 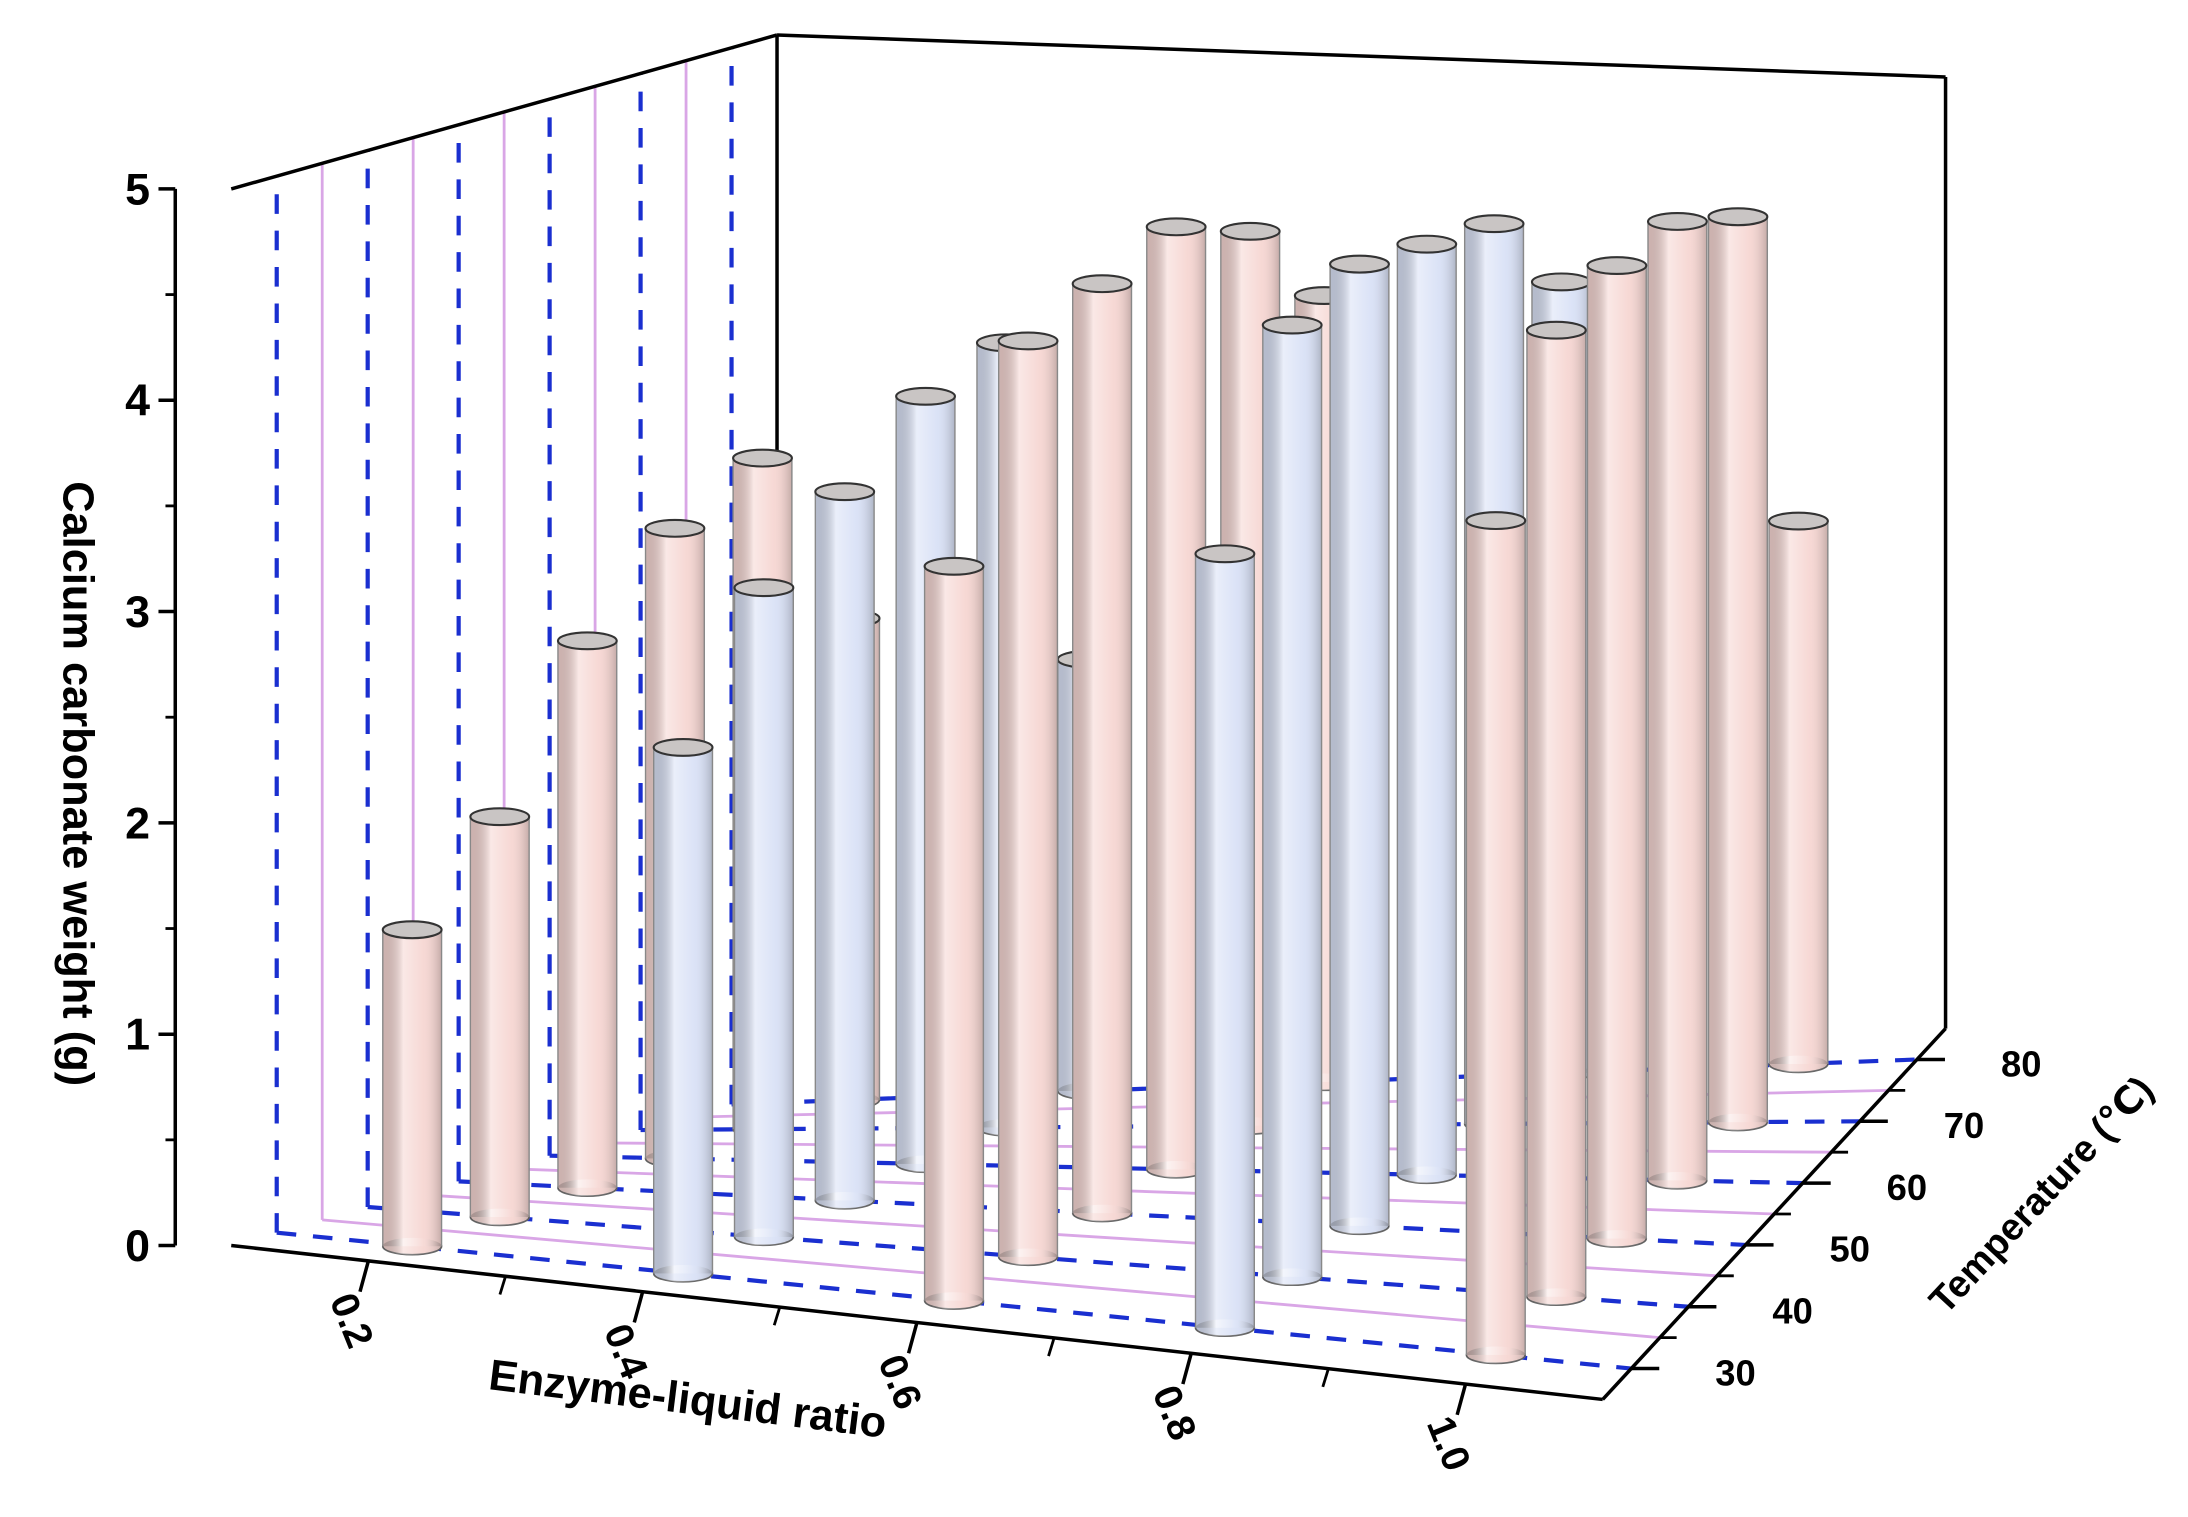 What do you see at coordinates (2021, 1063) in the screenshot?
I see `y-tick-label: 80` at bounding box center [2021, 1063].